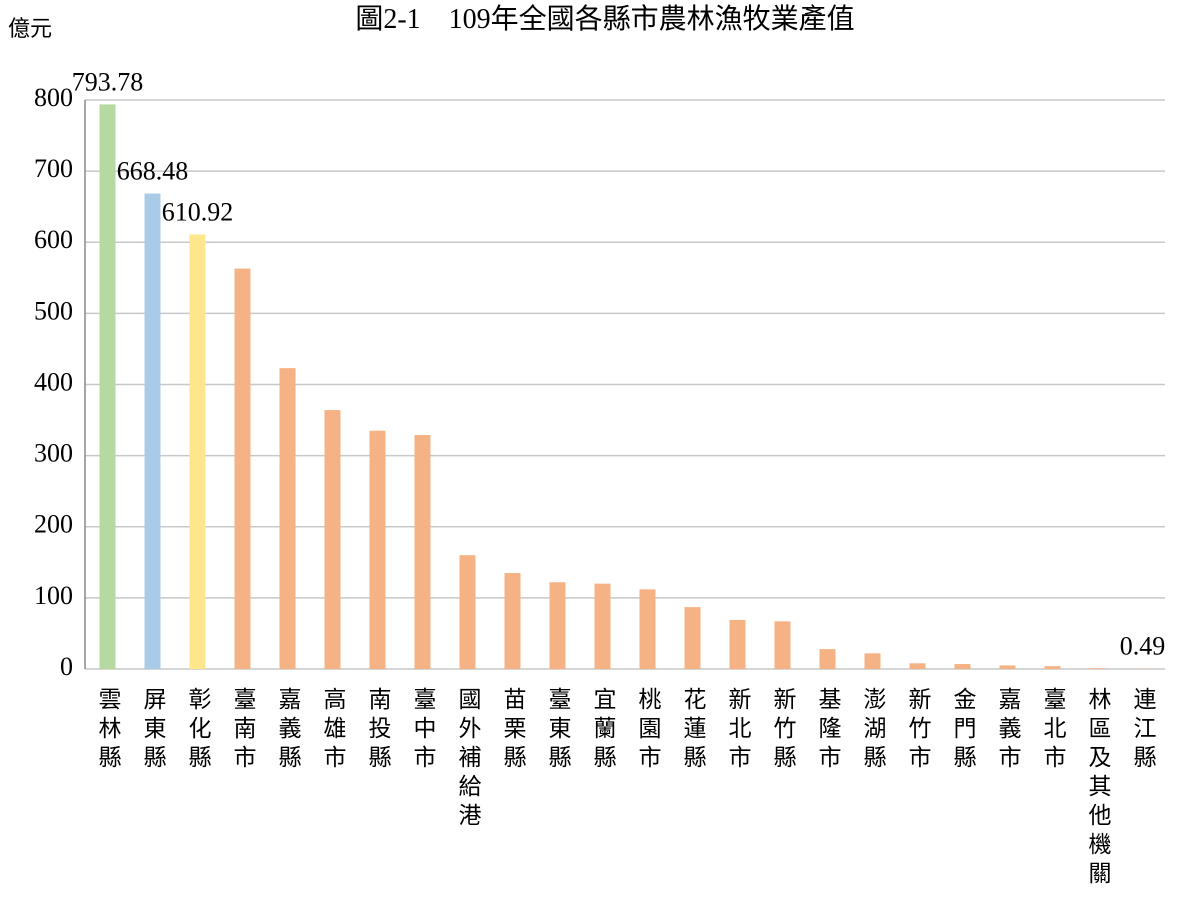 Image resolution: width=1177 pixels, height=906 pixels. I want to click on x-tick-label: 宜蘭縣, so click(603, 730).